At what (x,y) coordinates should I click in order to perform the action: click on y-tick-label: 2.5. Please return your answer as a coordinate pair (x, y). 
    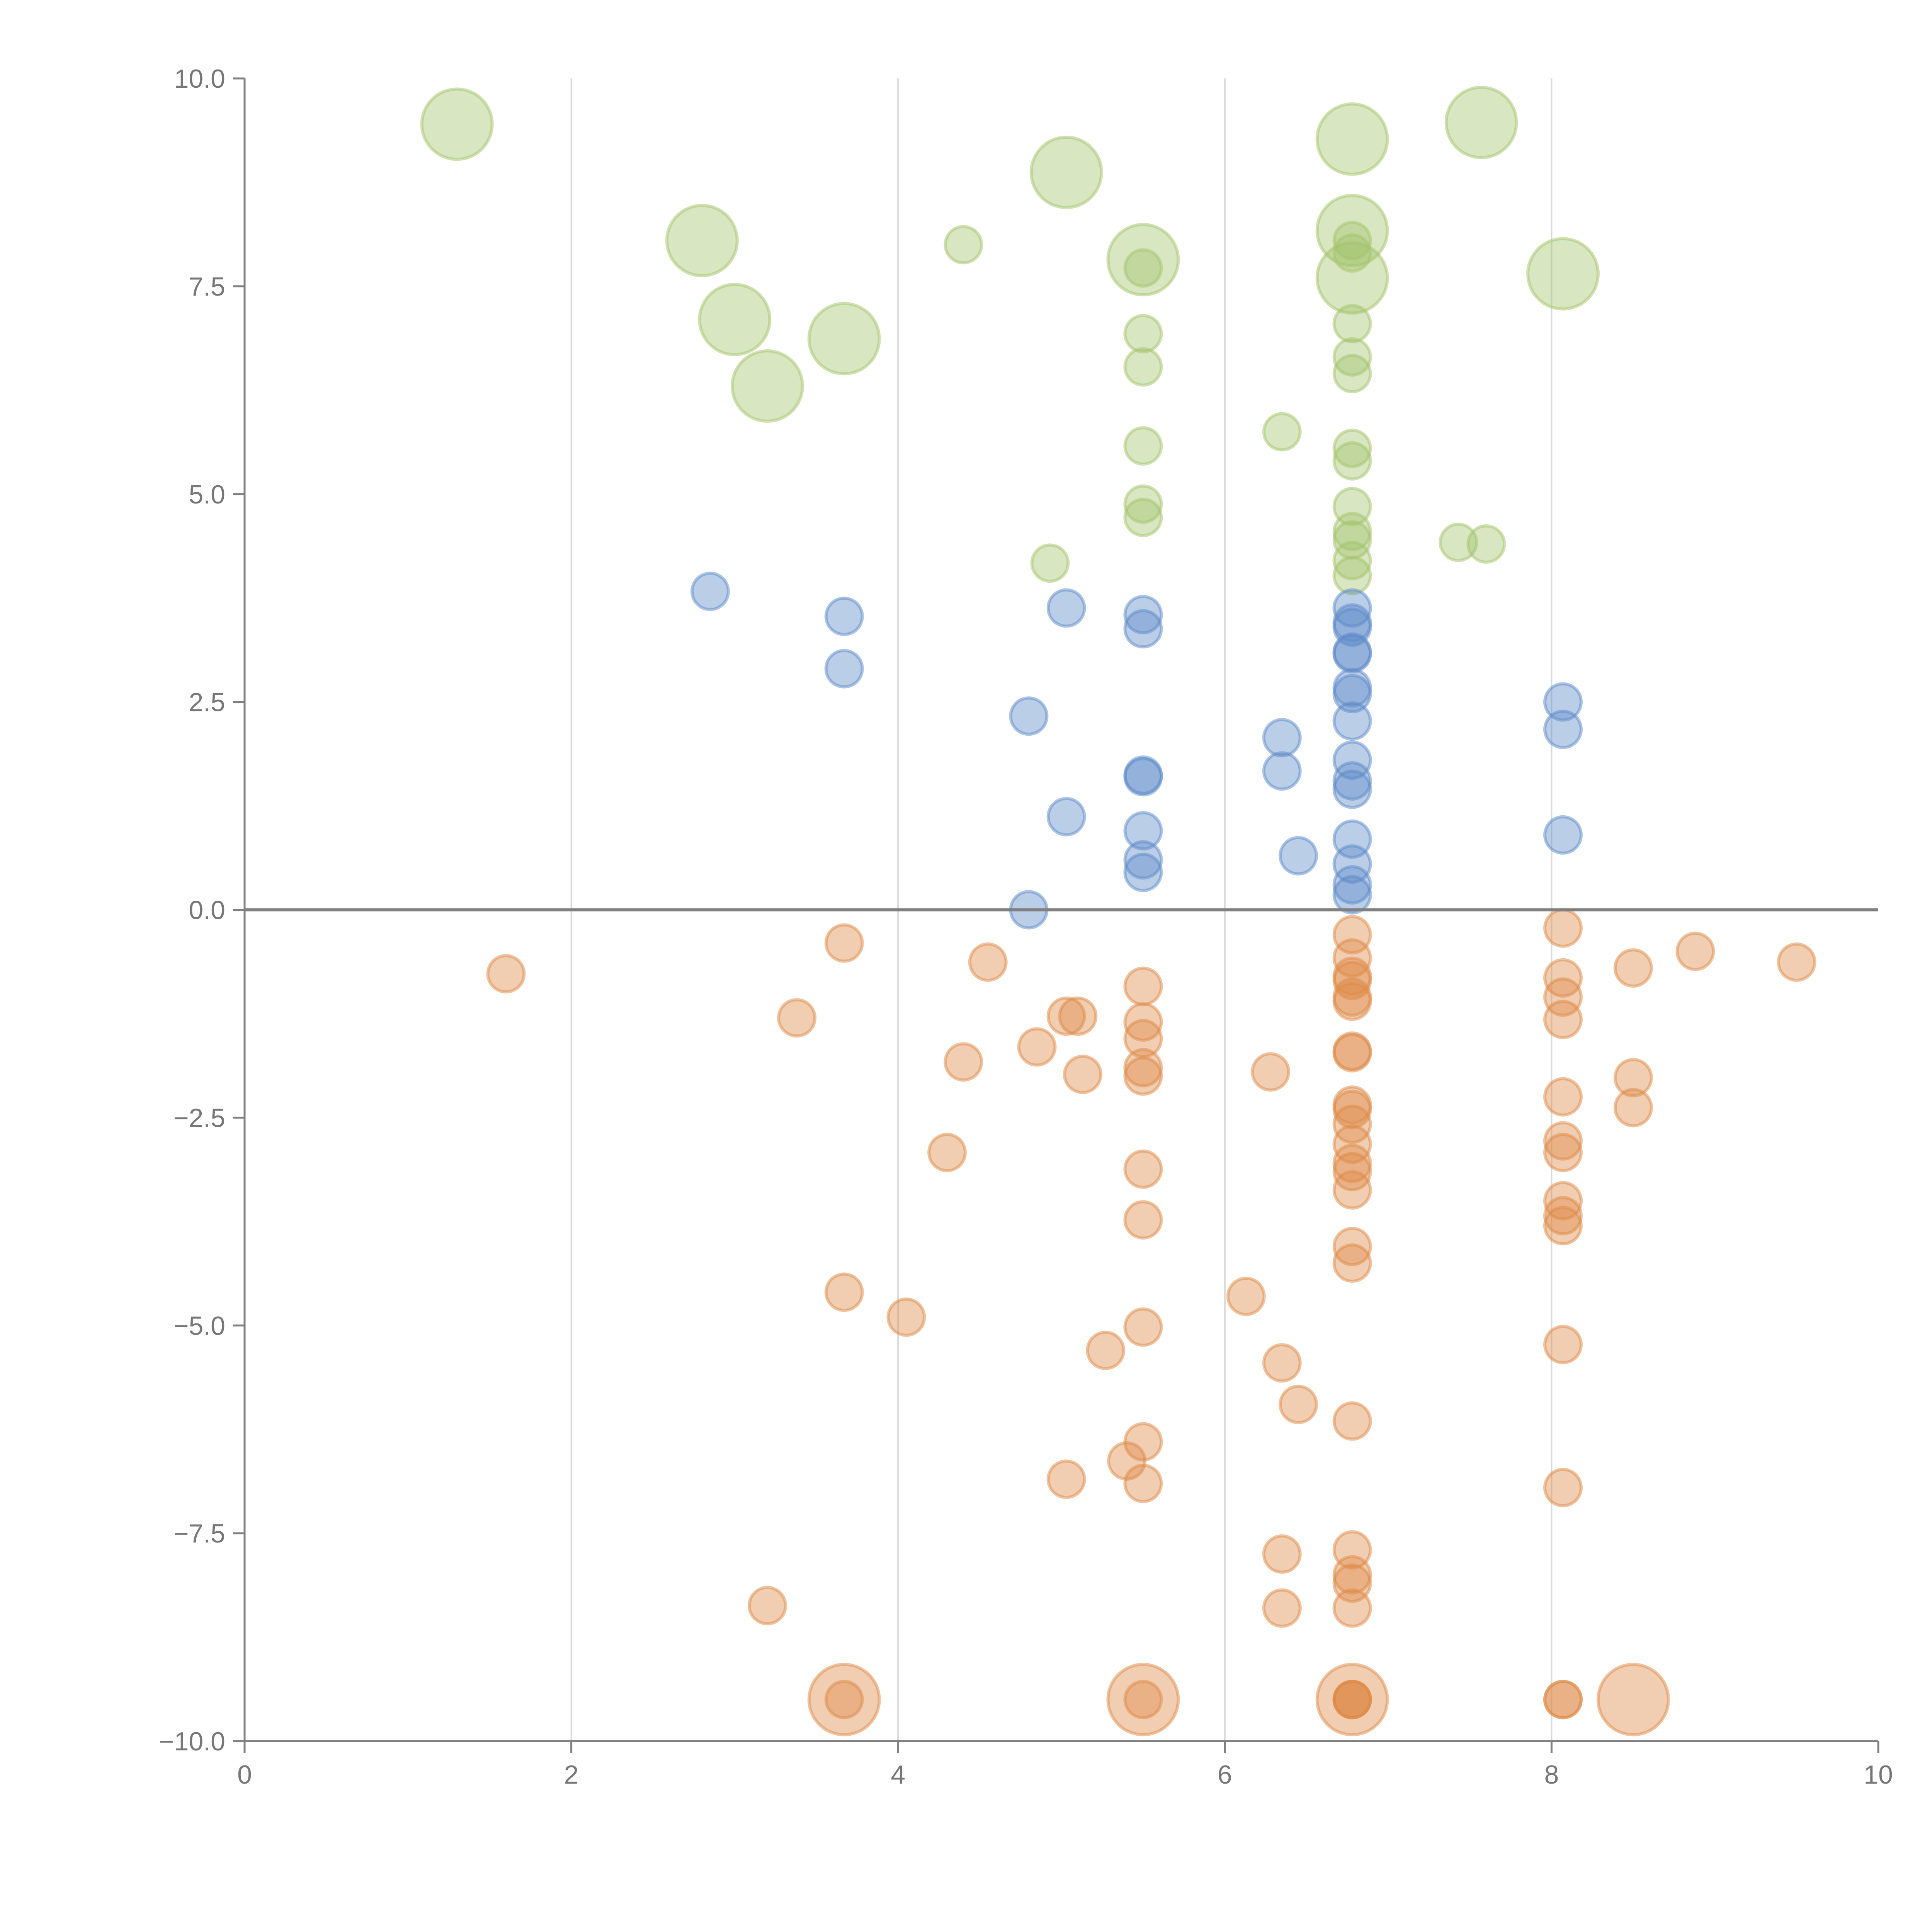
    Looking at the image, I should click on (207, 702).